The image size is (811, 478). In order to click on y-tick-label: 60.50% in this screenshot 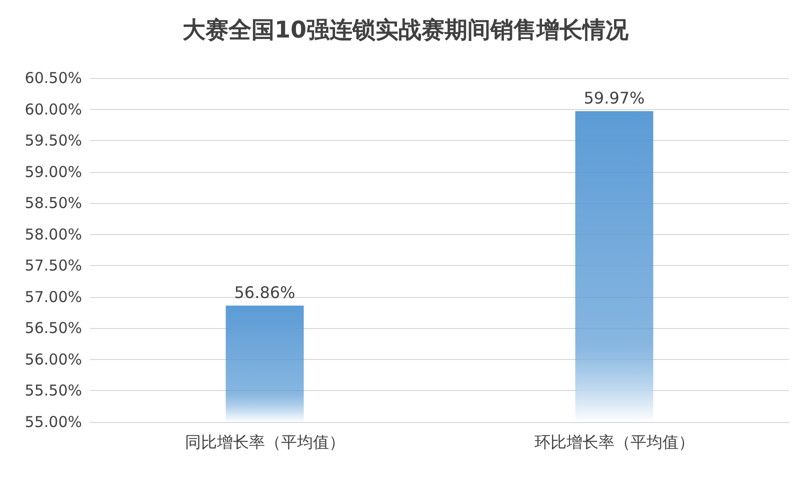, I will do `click(53, 78)`.